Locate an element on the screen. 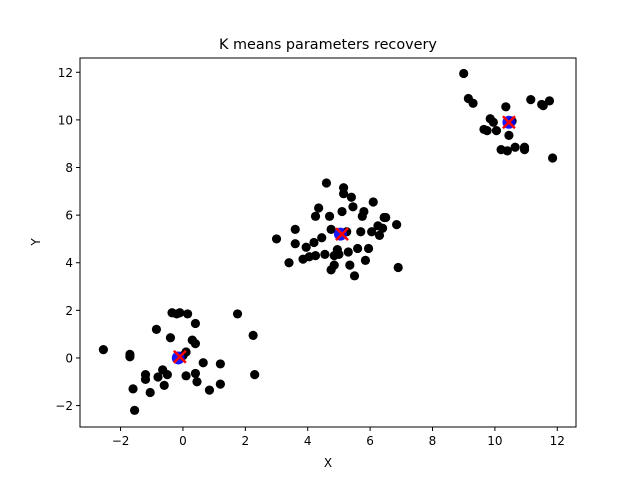 This screenshot has height=480, width=640. y-axis-label: Y is located at coordinates (36, 242).